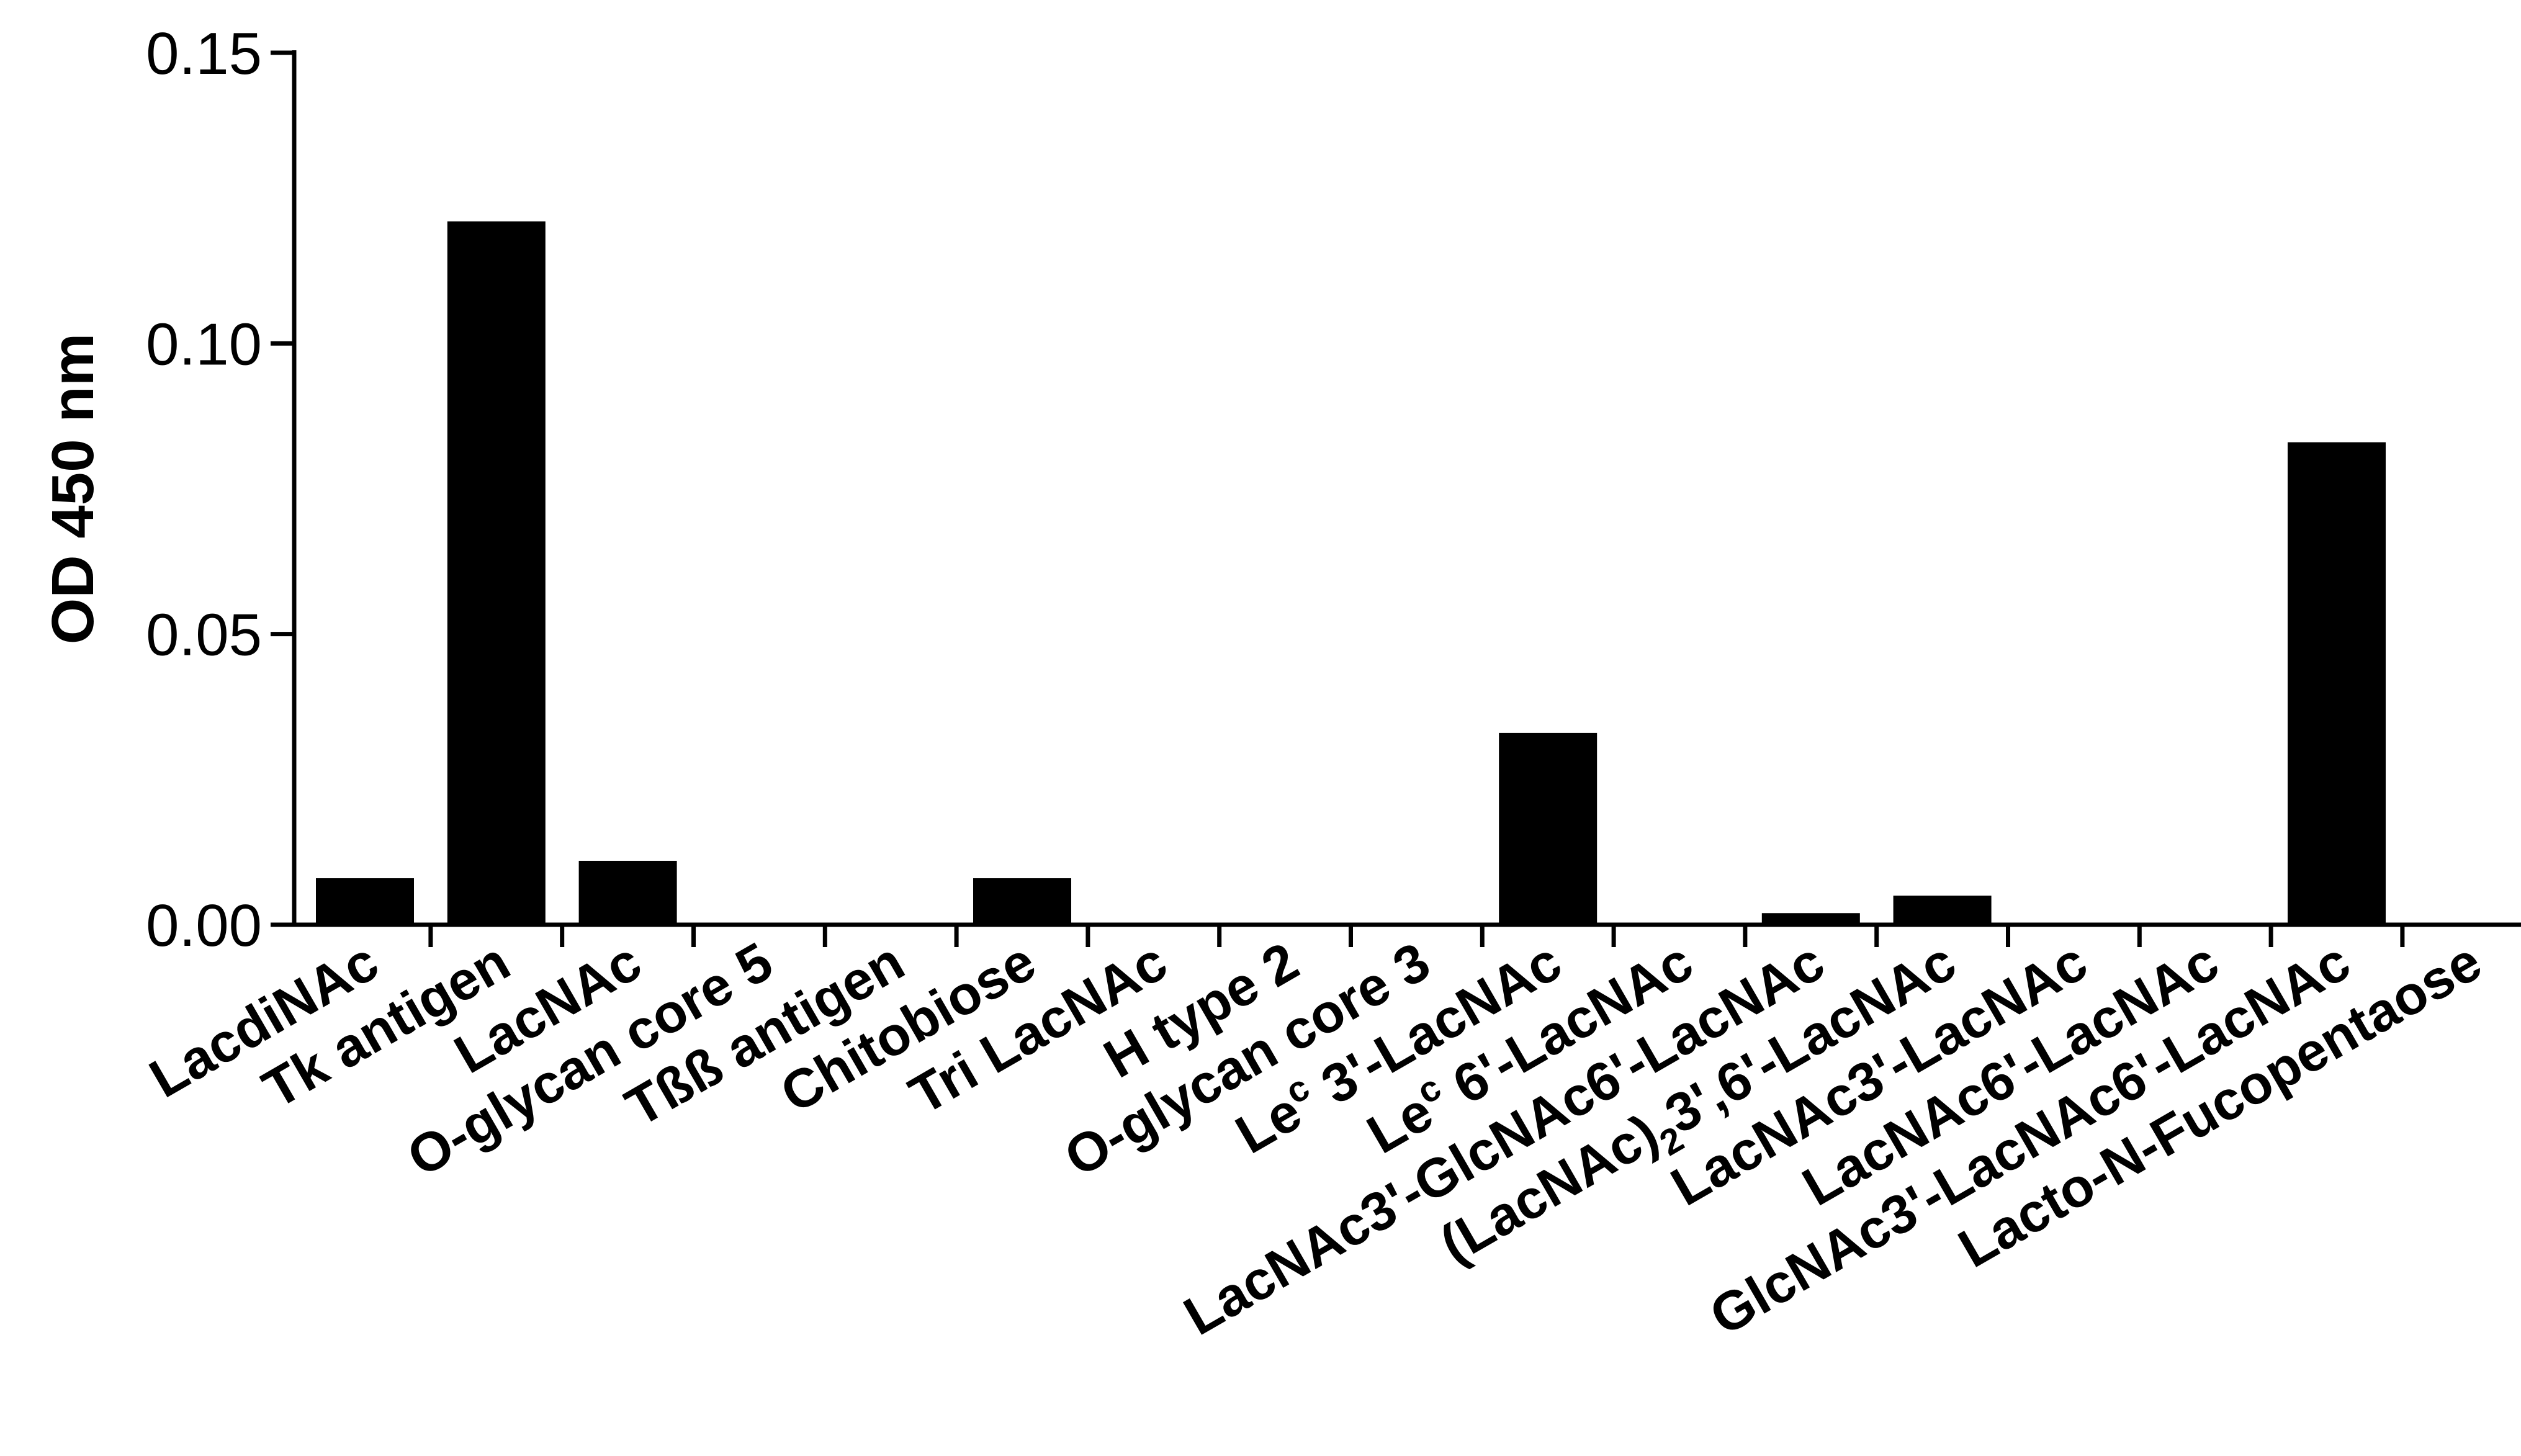 Image resolution: width=2521 pixels, height=1456 pixels. I want to click on y-tick-label: 0.15, so click(204, 53).